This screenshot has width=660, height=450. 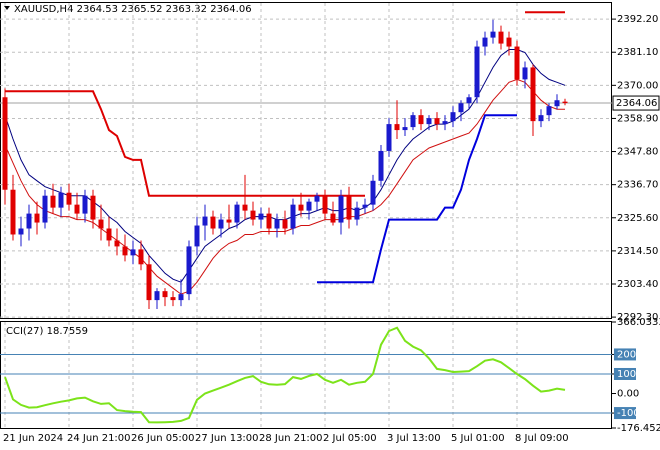 What do you see at coordinates (542, 438) in the screenshot?
I see `x-tick-label: 8 Jul 09:00` at bounding box center [542, 438].